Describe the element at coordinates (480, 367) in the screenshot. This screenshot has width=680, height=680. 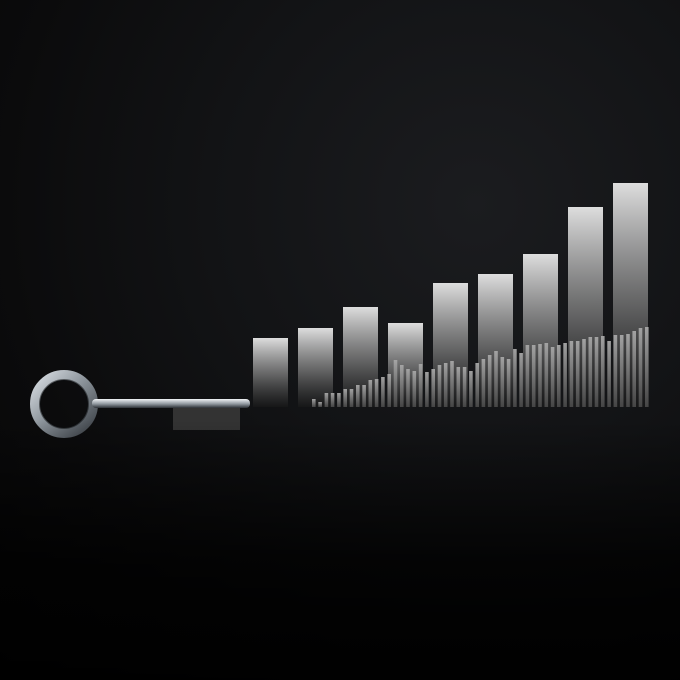
I see `thin-bars-group` at that location.